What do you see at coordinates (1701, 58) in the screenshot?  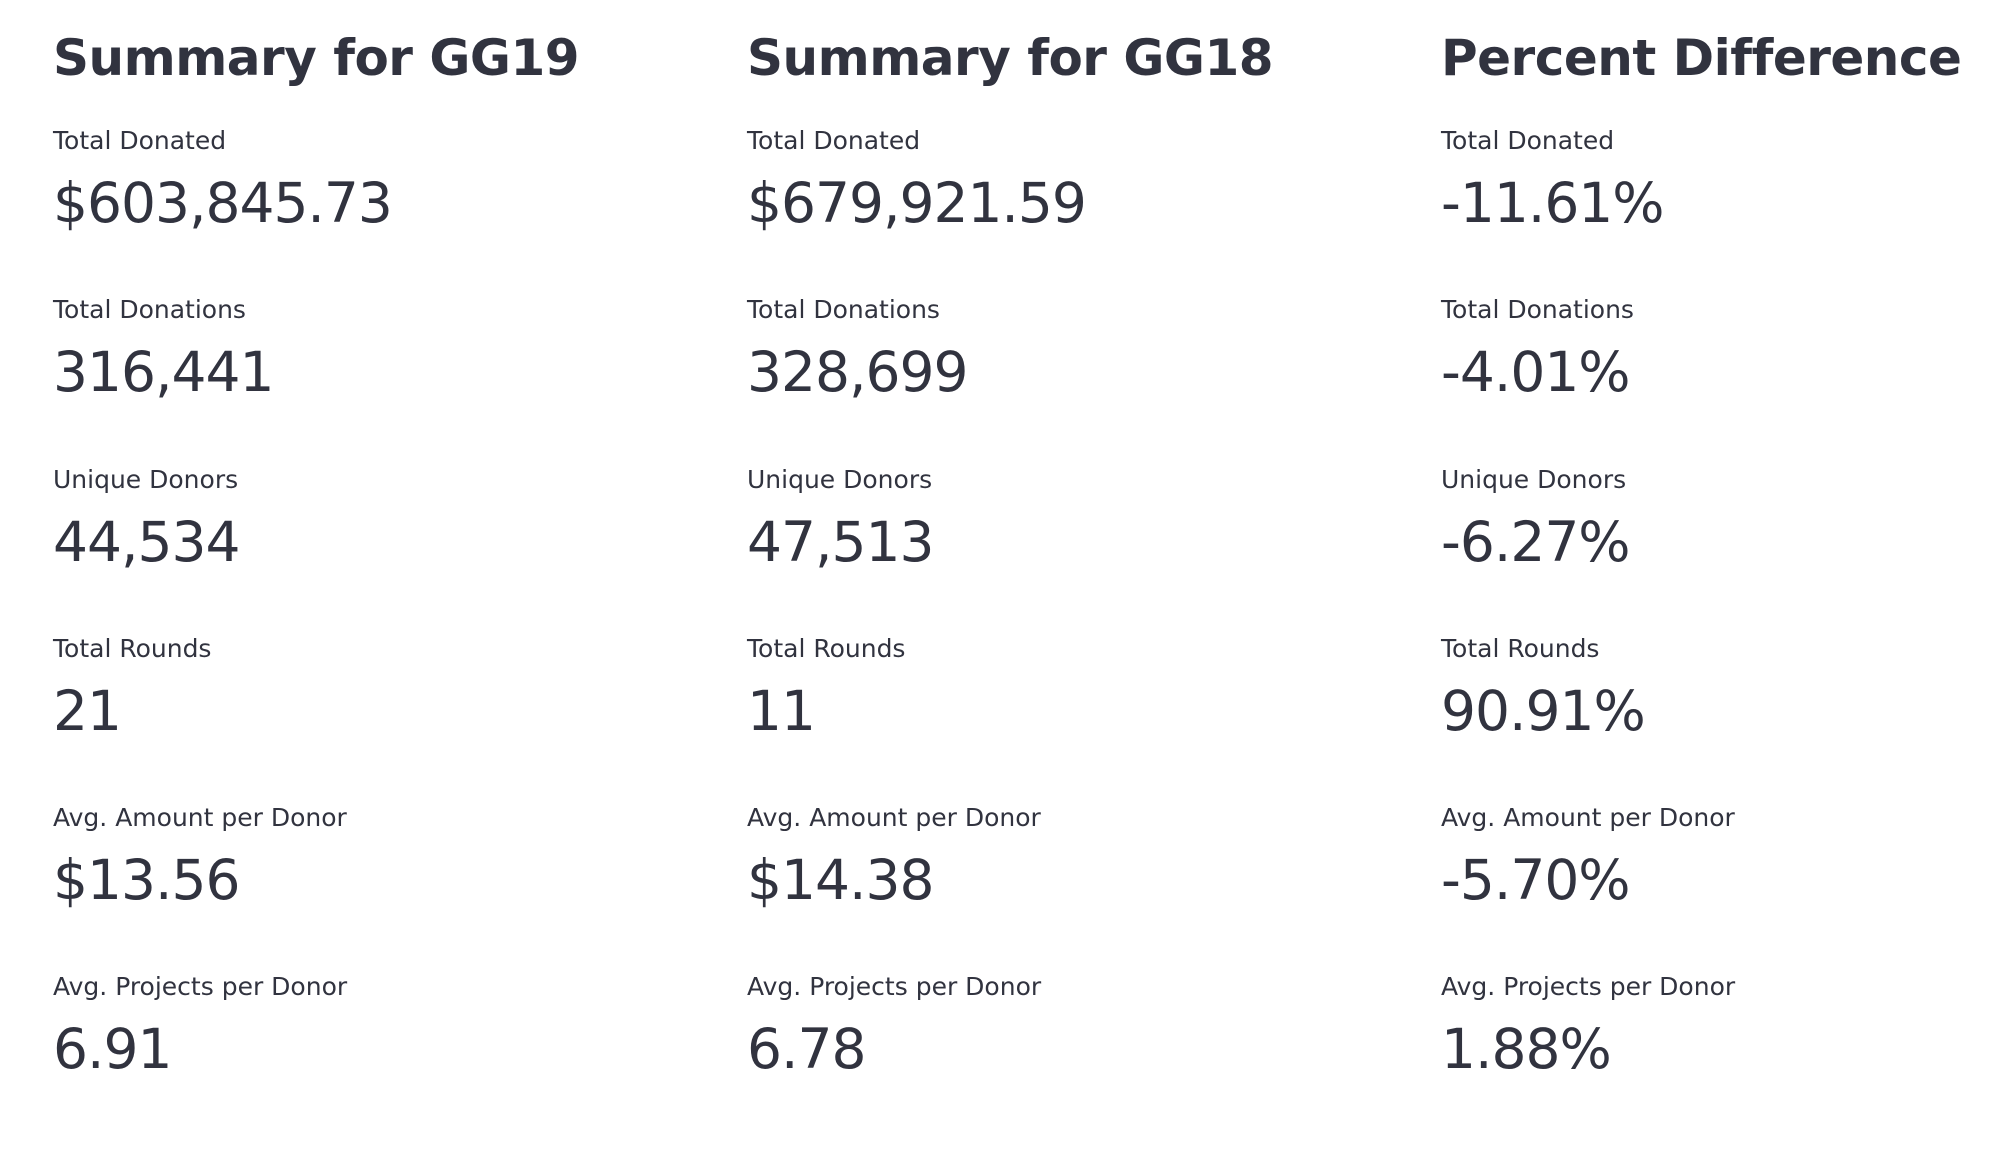 I see `column-title-percent-difference: Percent Difference` at bounding box center [1701, 58].